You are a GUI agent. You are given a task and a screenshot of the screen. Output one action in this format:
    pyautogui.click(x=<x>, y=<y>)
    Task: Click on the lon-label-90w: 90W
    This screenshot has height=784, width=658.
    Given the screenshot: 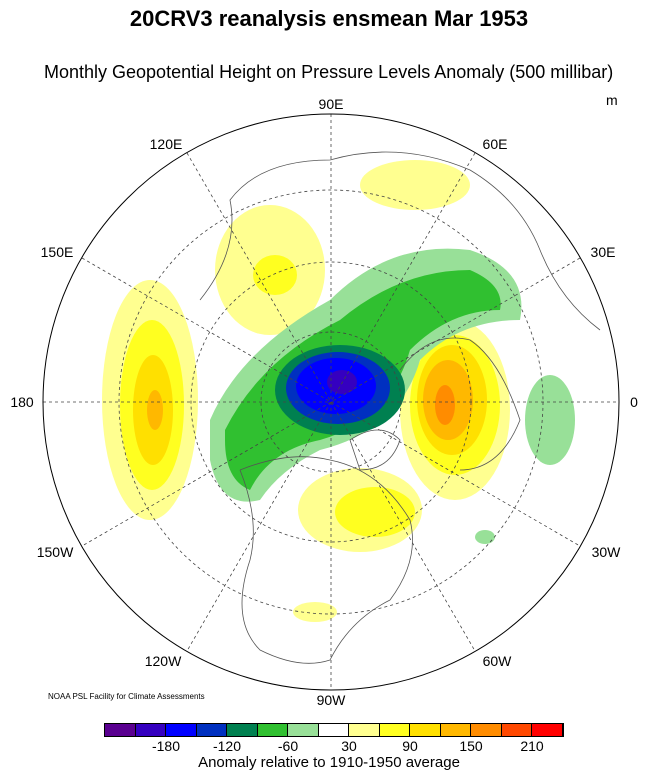 What is the action you would take?
    pyautogui.click(x=331, y=700)
    